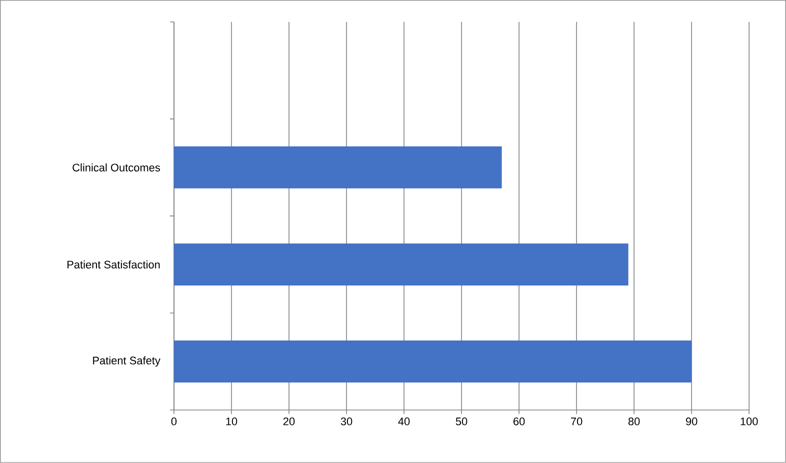  I want to click on x-tick-label: 80, so click(634, 422).